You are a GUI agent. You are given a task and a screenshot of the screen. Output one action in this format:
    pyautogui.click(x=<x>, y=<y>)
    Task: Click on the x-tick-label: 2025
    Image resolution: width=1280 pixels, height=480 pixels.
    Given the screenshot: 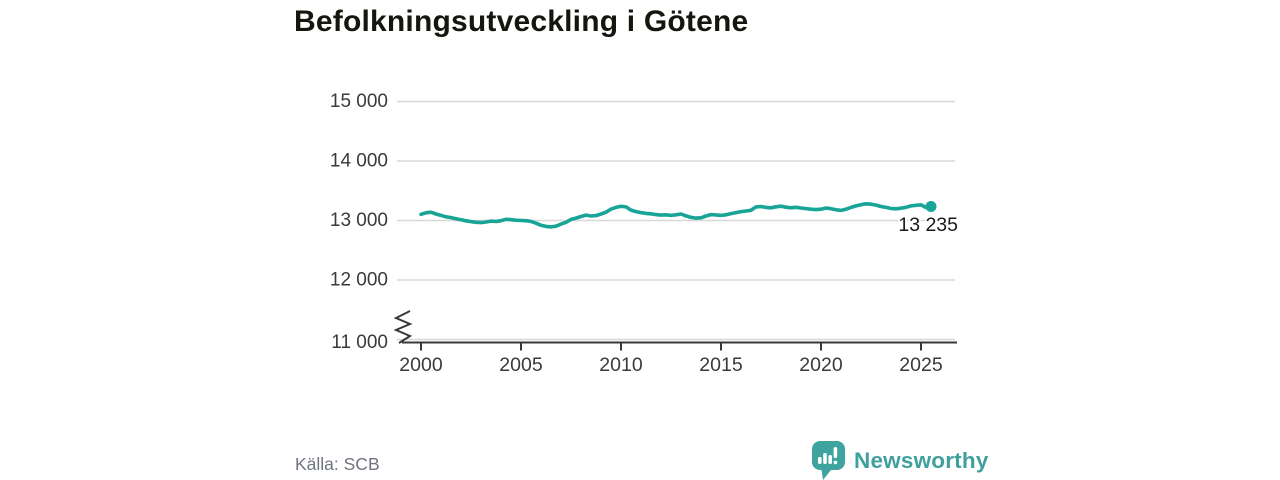 What is the action you would take?
    pyautogui.click(x=921, y=365)
    